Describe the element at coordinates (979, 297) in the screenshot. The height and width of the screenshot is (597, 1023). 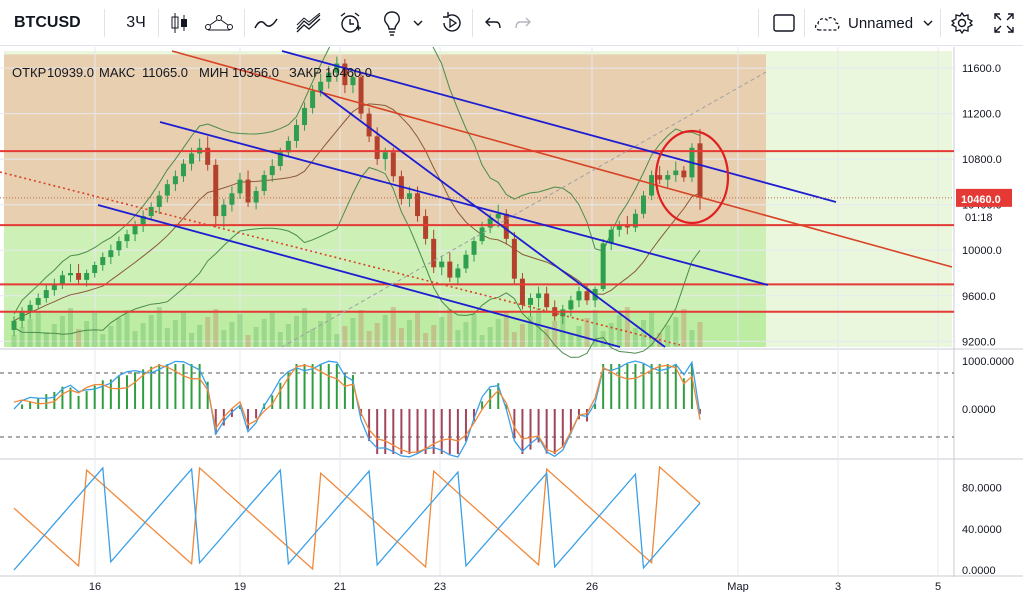
I see `price-tick-label: 9600.0` at that location.